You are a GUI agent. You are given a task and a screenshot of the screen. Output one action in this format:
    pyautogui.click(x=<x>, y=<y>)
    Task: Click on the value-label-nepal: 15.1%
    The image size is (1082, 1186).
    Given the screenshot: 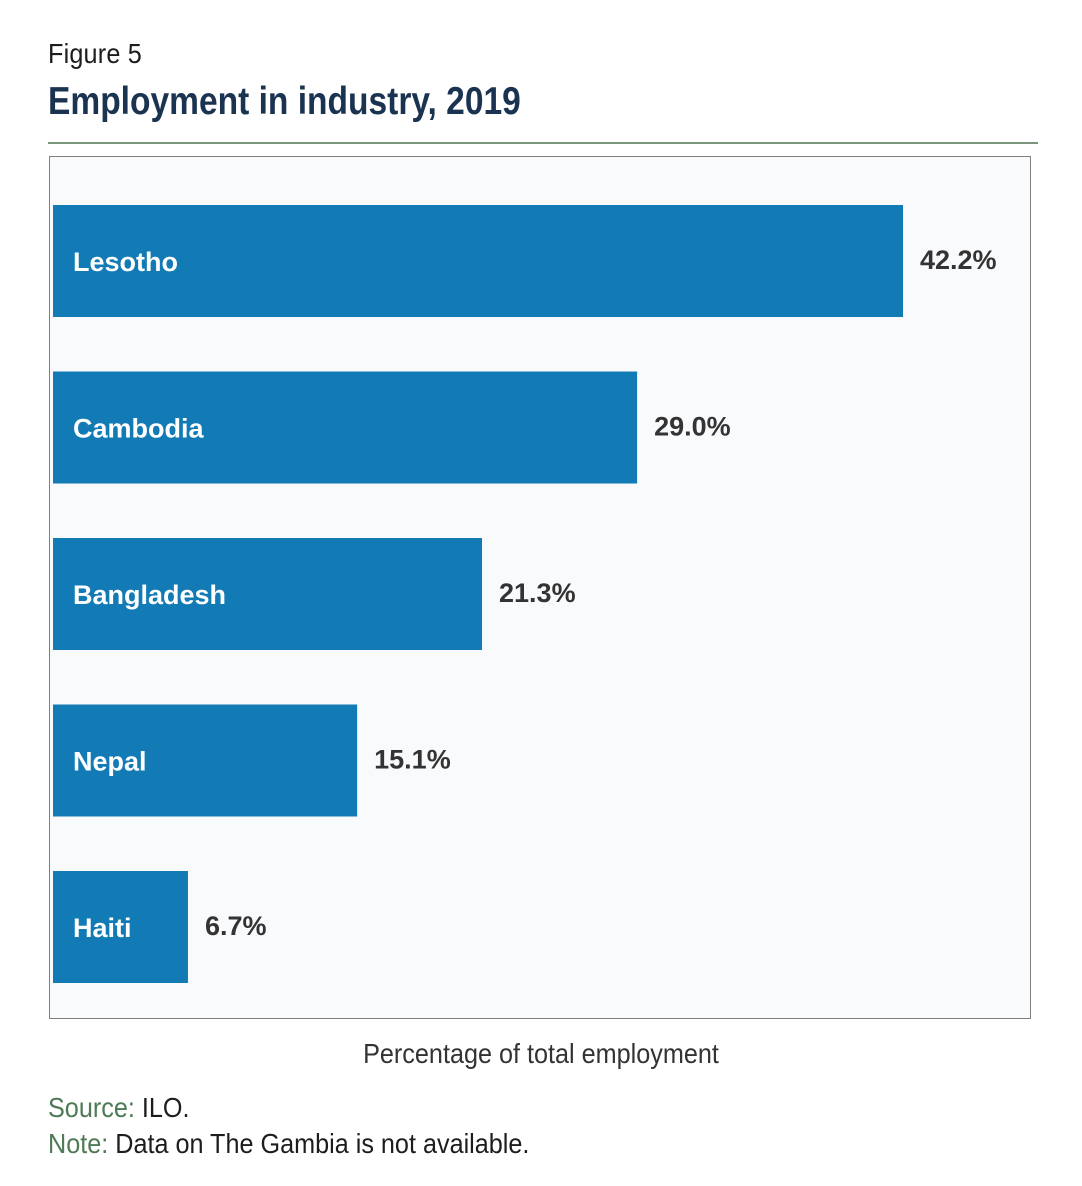 What is the action you would take?
    pyautogui.click(x=412, y=760)
    